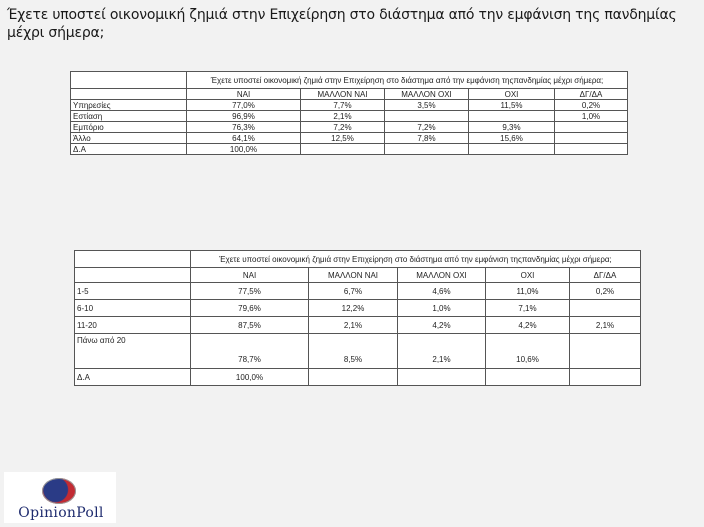  What do you see at coordinates (59, 491) in the screenshot?
I see `logo-circle-icon` at bounding box center [59, 491].